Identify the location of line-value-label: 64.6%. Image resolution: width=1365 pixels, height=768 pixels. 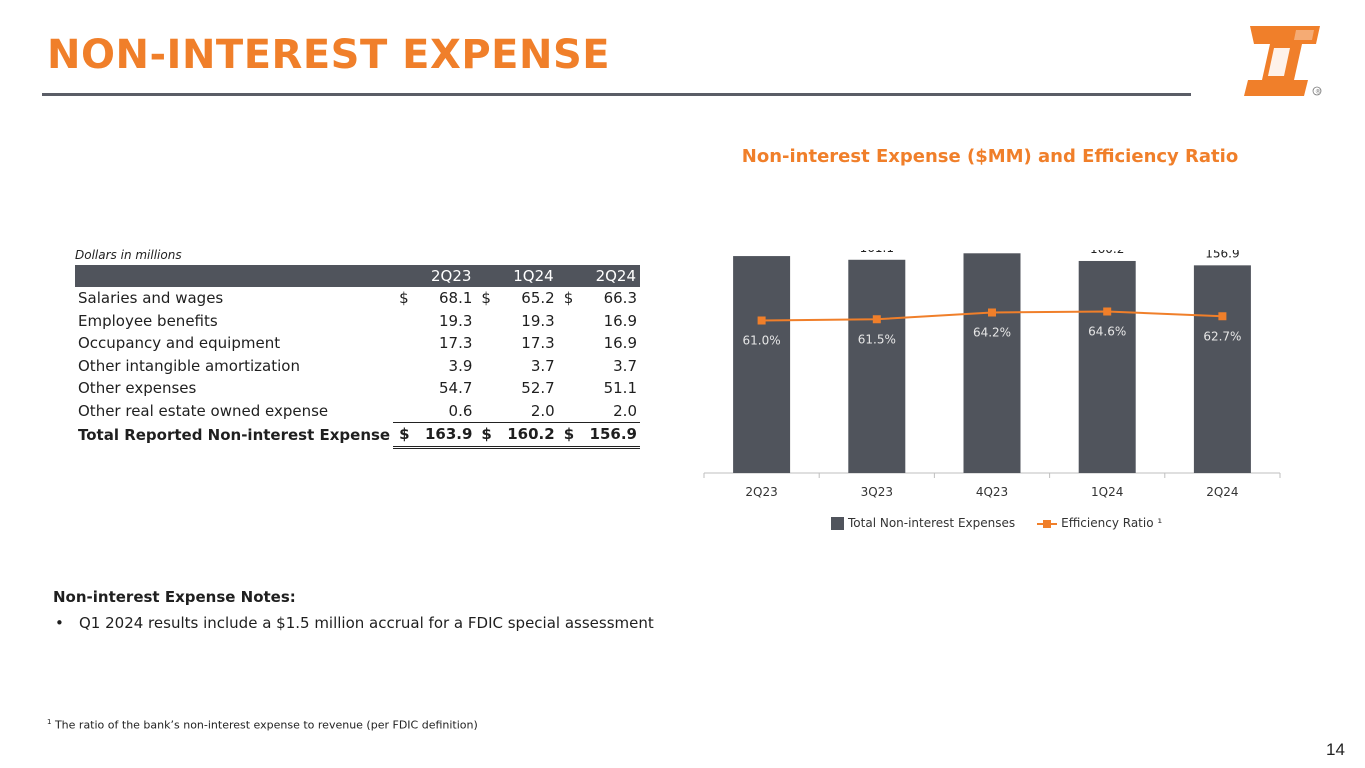
(1107, 332).